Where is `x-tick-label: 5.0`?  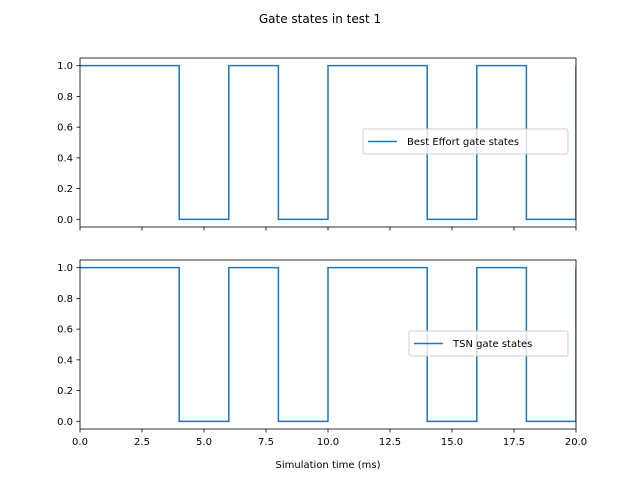 x-tick-label: 5.0 is located at coordinates (204, 442).